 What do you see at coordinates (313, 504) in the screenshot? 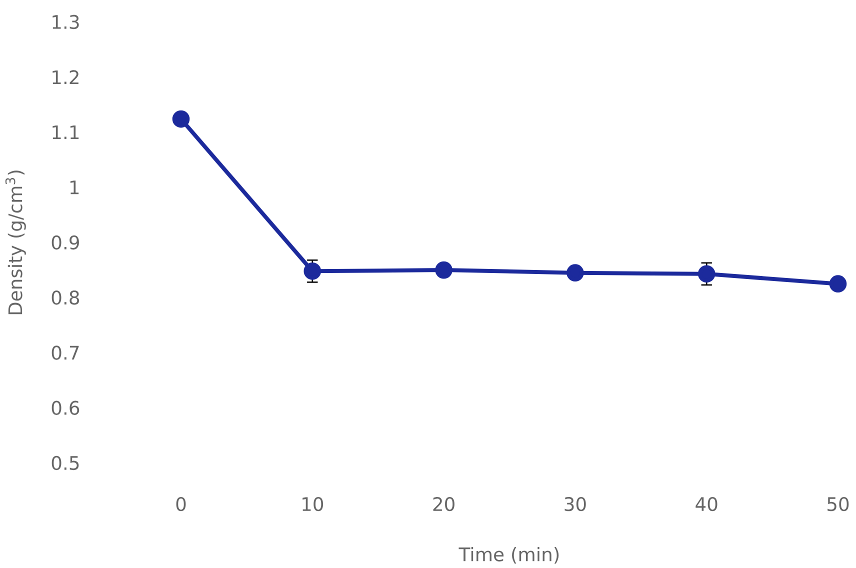
I see `x-tick-label: 10` at bounding box center [313, 504].